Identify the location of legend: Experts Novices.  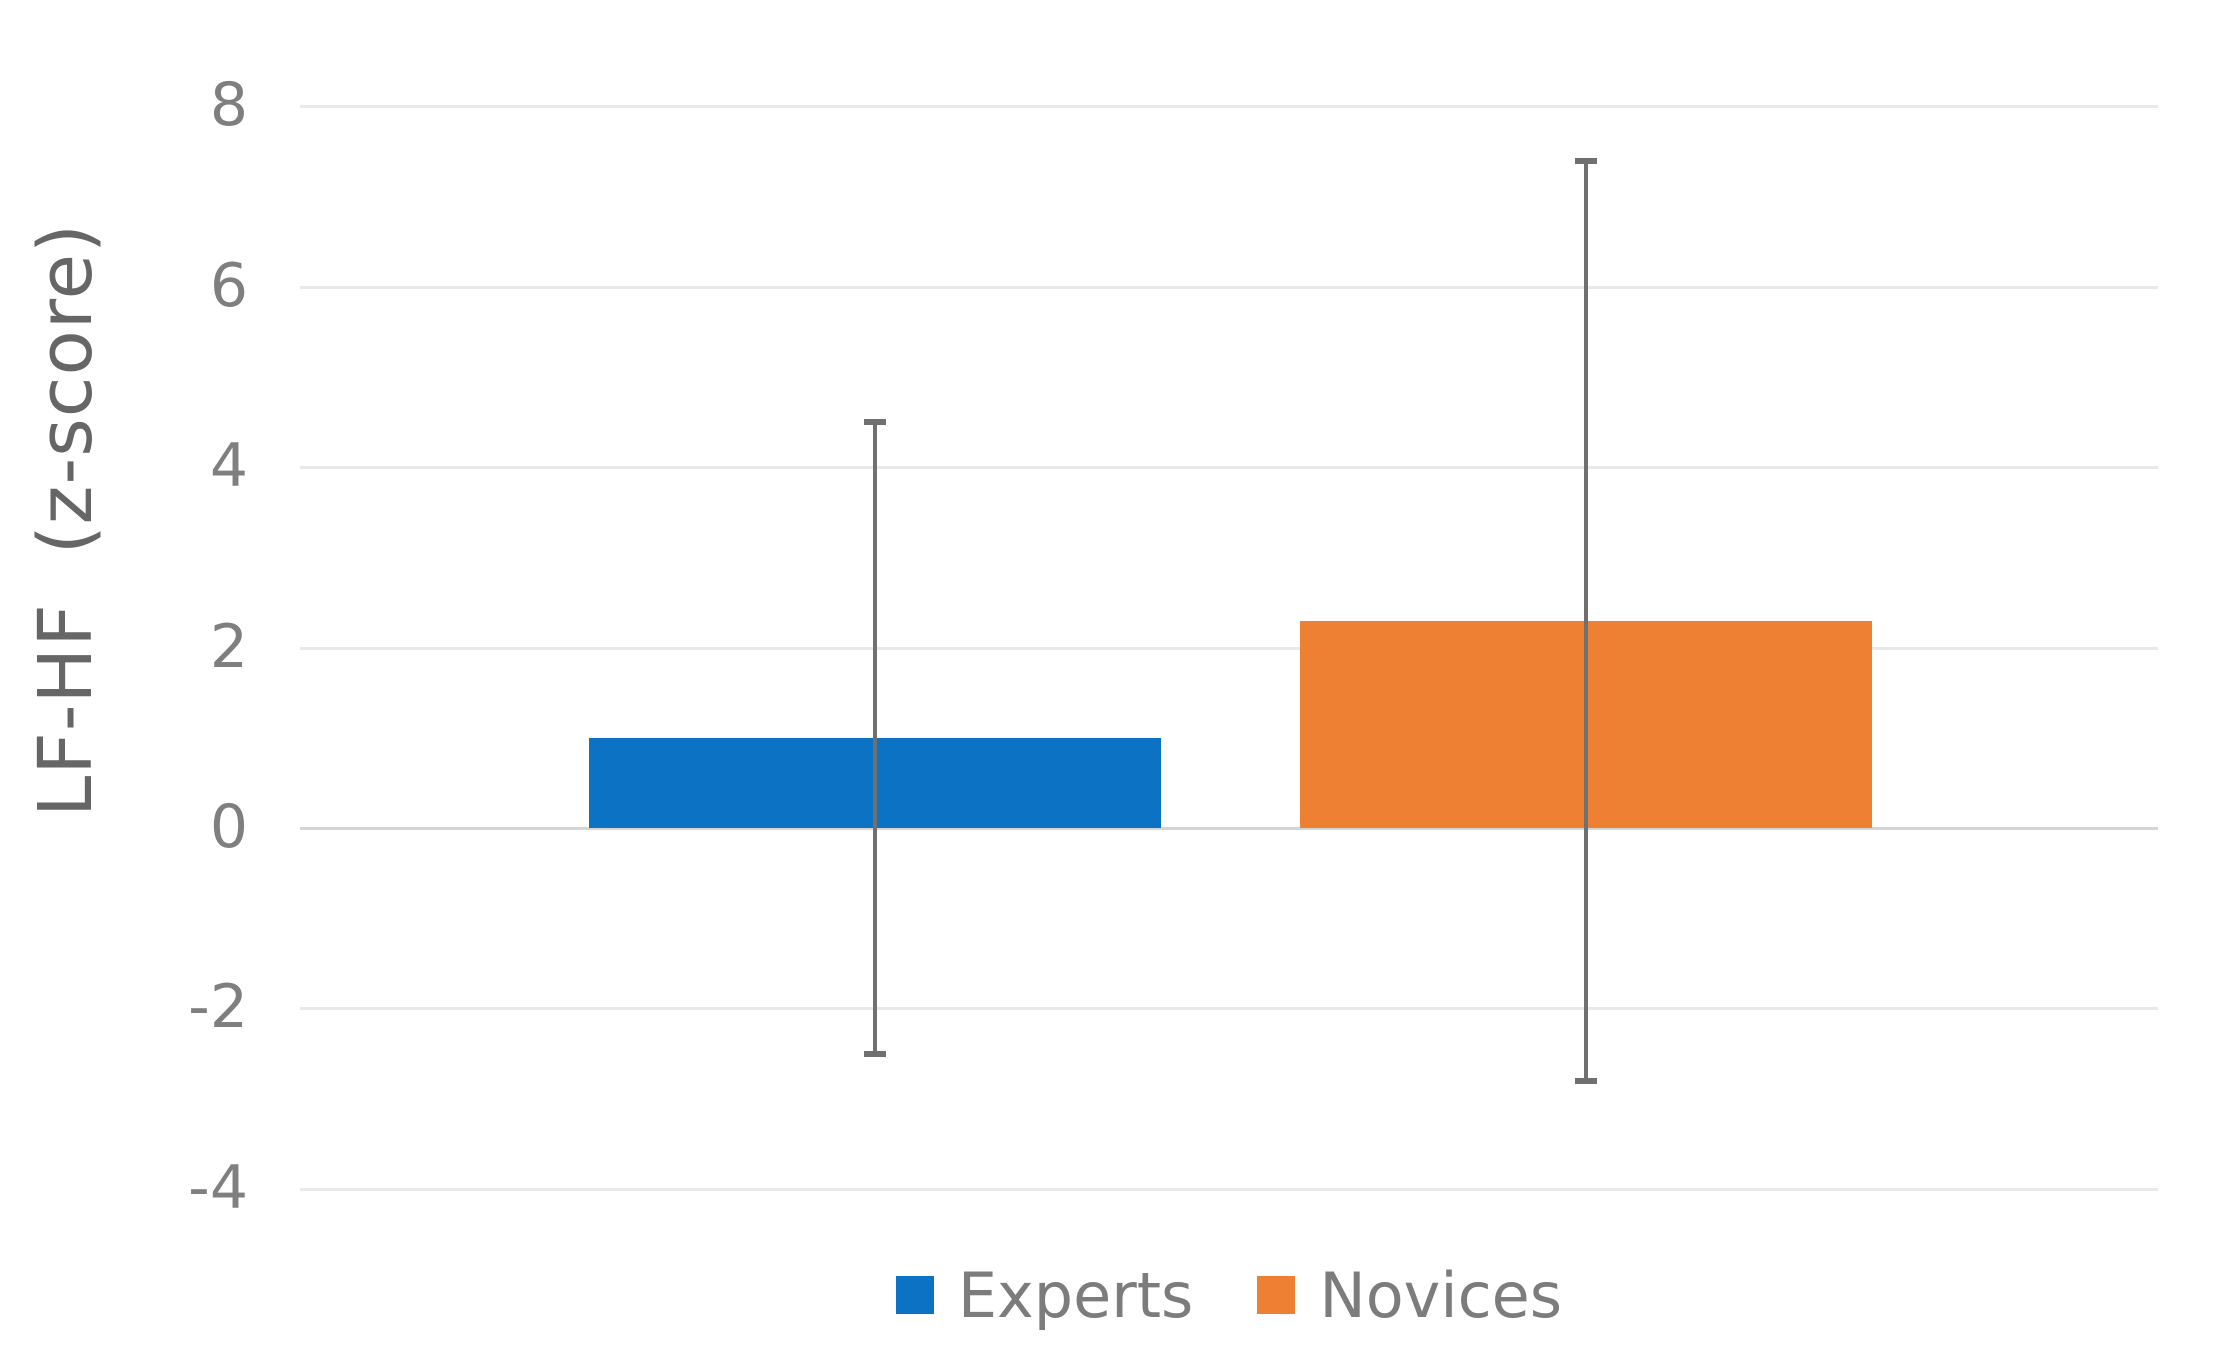
(1229, 1295).